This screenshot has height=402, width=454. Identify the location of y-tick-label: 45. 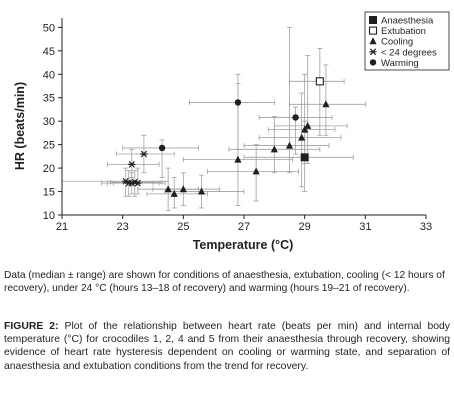
(49, 52).